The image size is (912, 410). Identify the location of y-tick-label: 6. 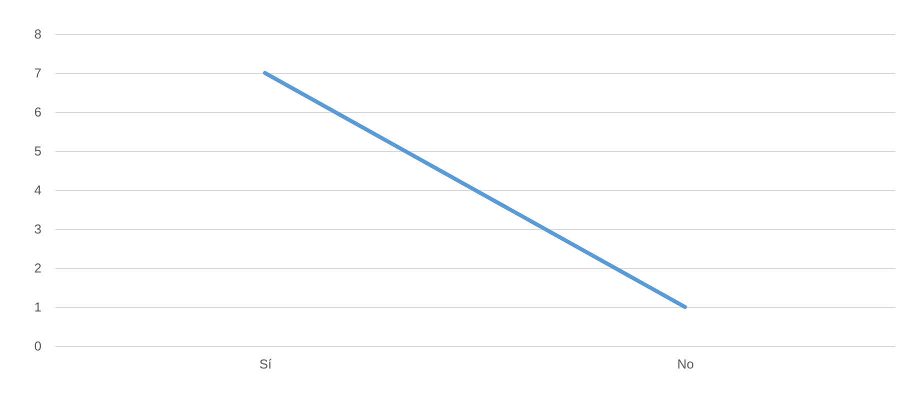
(38, 112).